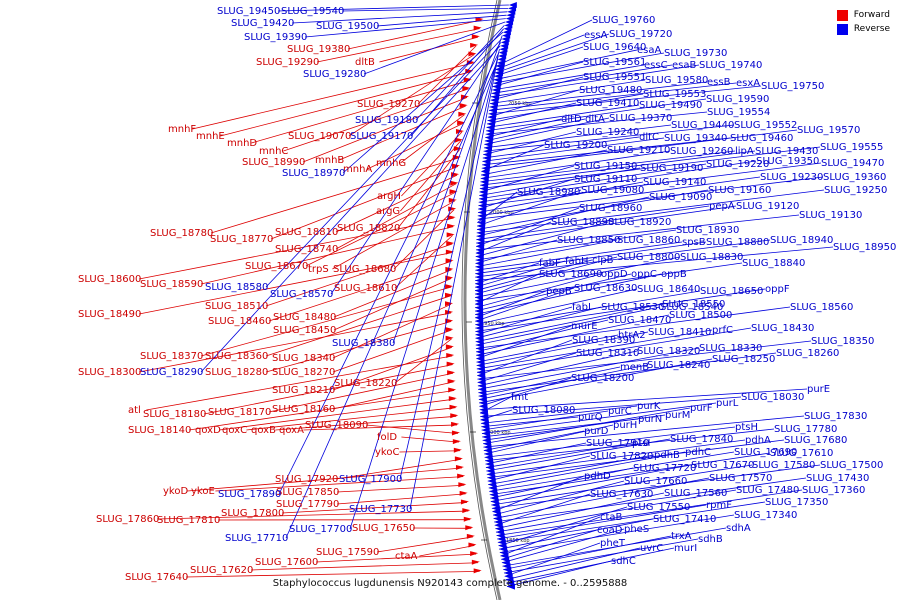 This screenshot has width=900, height=600. I want to click on forward-gene-label-slug-18220: SLUG_18220, so click(365, 383).